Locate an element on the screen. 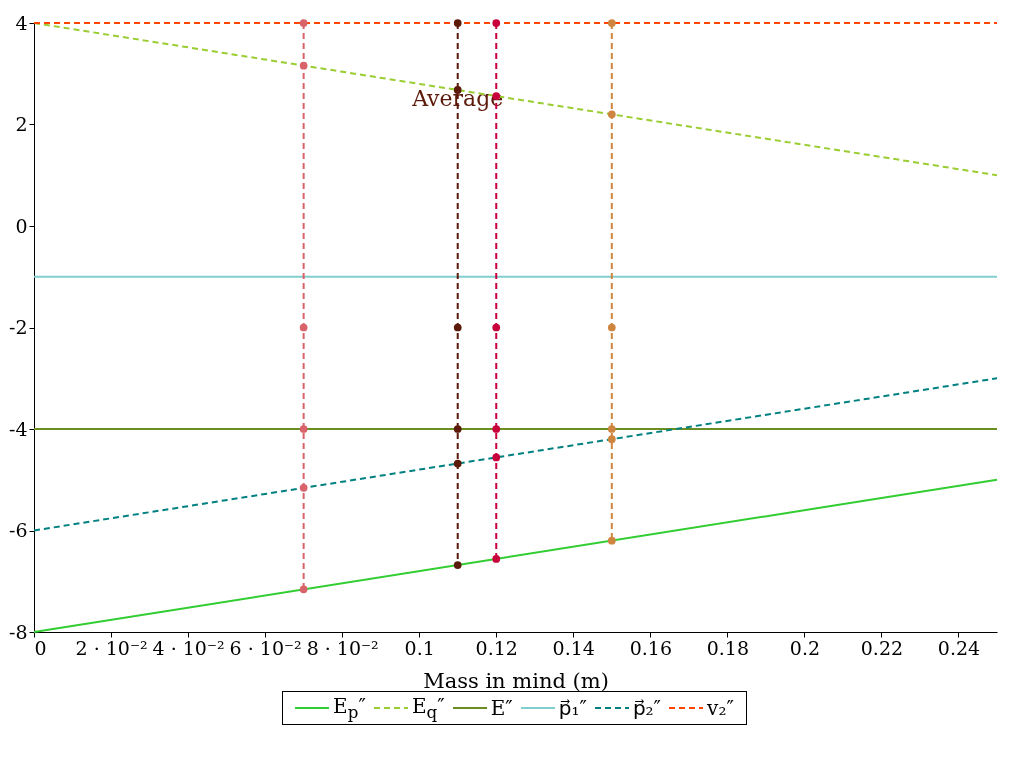 The image size is (1029, 776). legend-label: E″ is located at coordinates (501, 708).